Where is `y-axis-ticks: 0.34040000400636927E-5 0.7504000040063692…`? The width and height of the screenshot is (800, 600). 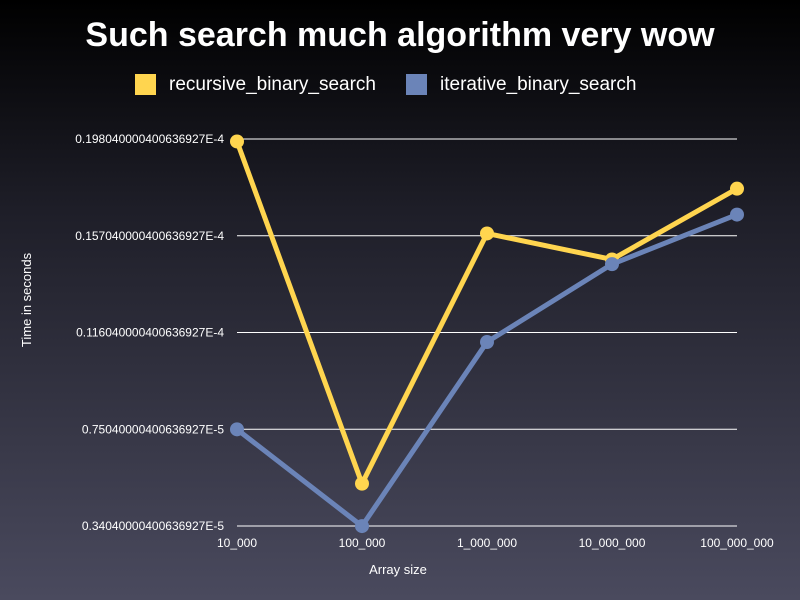 y-axis-ticks: 0.34040000400636927E-5 0.7504000040063692… is located at coordinates (149, 332).